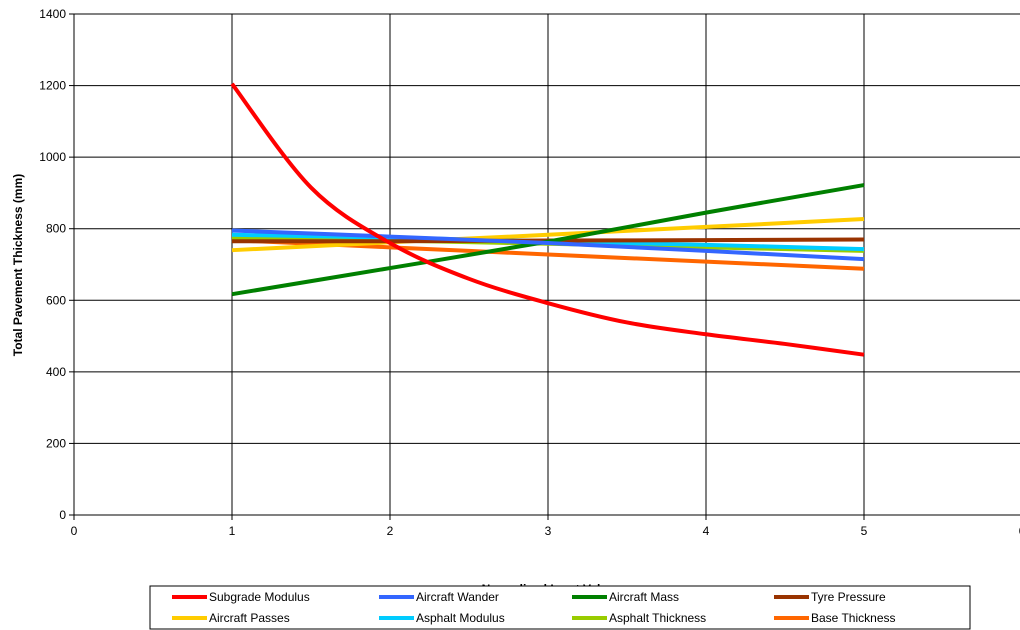  What do you see at coordinates (864, 531) in the screenshot?
I see `x-tick-label: 5` at bounding box center [864, 531].